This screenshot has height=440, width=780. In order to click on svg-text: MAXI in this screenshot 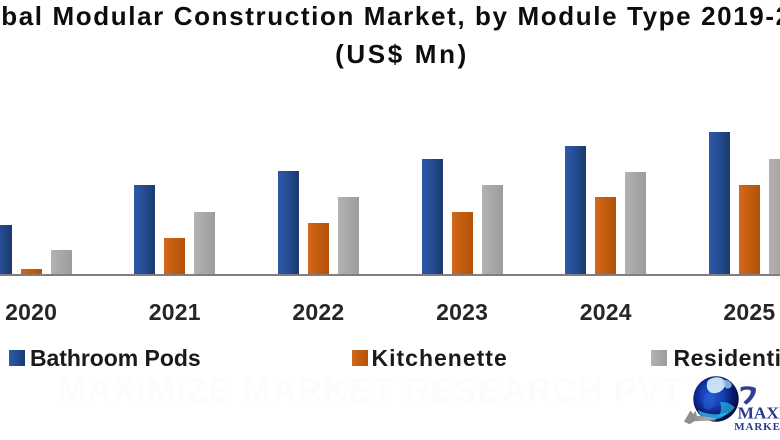, I will do `click(759, 412)`.